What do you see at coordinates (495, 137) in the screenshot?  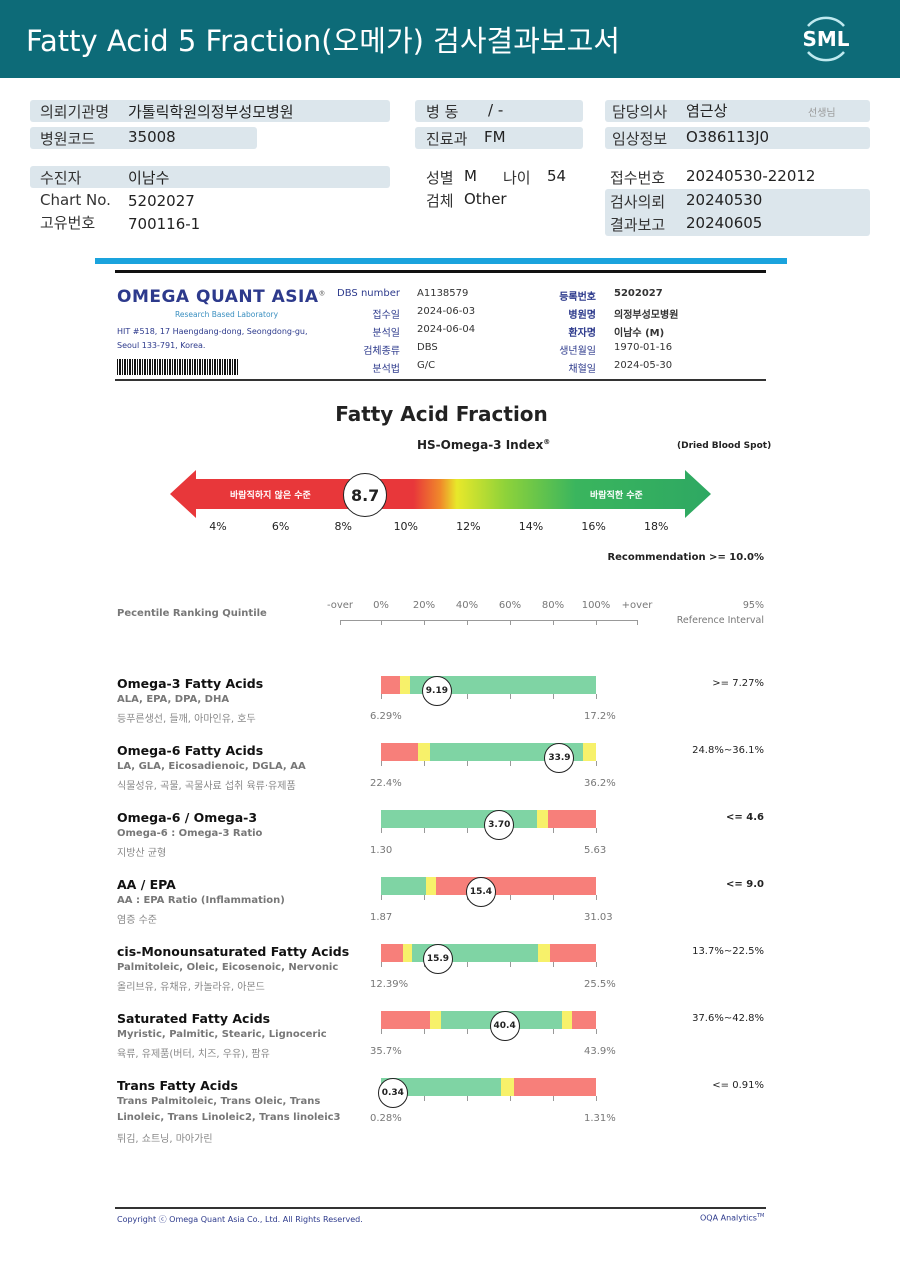 I see `dept-value: FM` at bounding box center [495, 137].